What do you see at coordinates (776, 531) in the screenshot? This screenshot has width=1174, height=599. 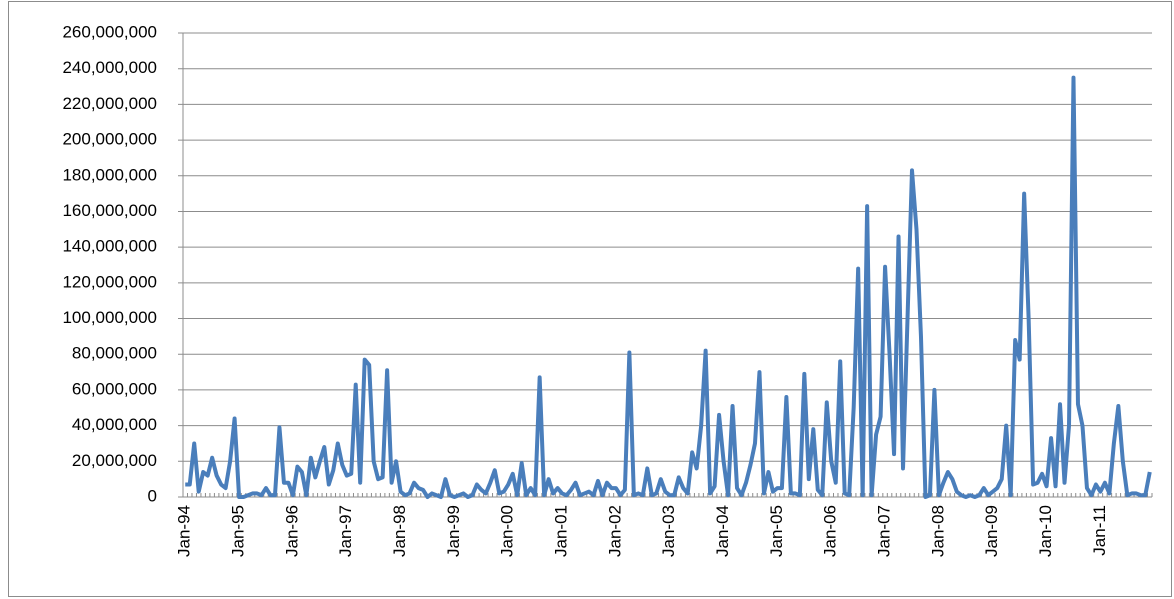 I see `x-tick-label: Jan-05` at bounding box center [776, 531].